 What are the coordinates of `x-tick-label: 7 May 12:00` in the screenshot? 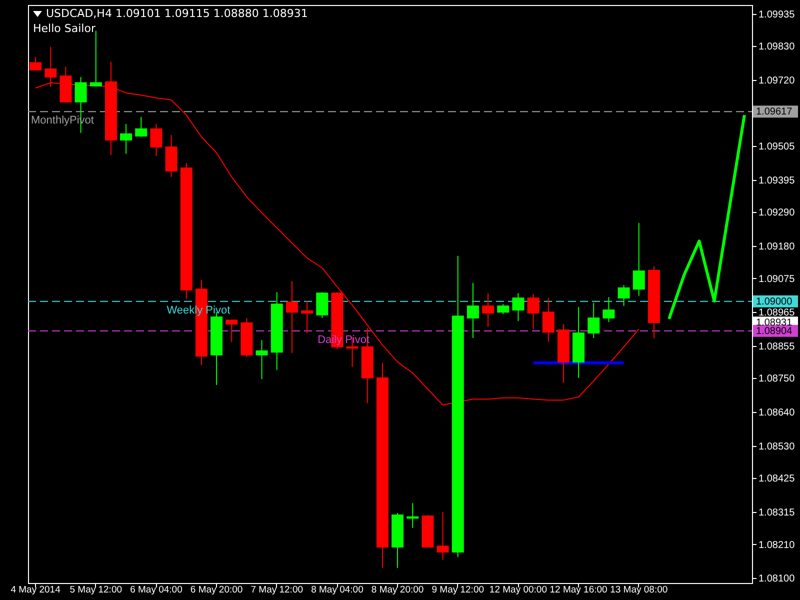 It's located at (277, 590).